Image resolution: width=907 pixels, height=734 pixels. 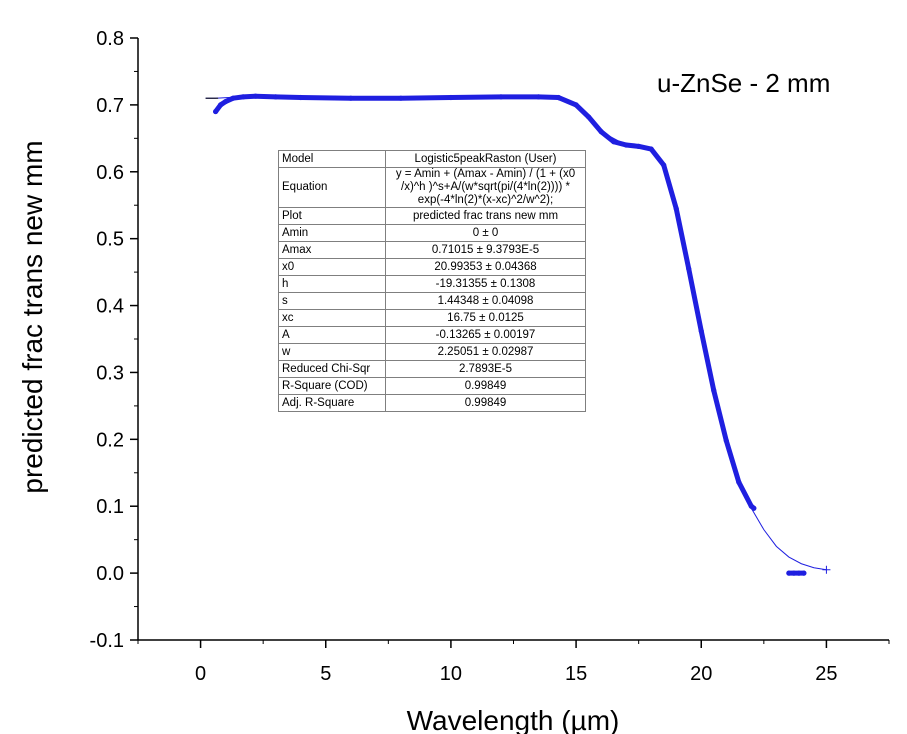 What do you see at coordinates (110, 173) in the screenshot?
I see `y-tick-label: 0.6` at bounding box center [110, 173].